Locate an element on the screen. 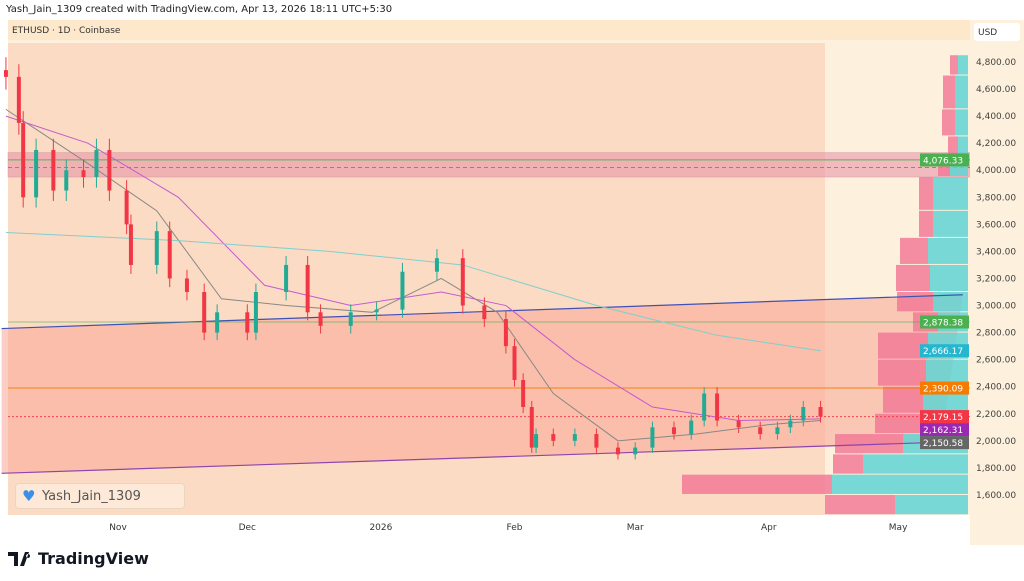 The image size is (1024, 581). price-tag-label: 2,878.38 is located at coordinates (943, 323).